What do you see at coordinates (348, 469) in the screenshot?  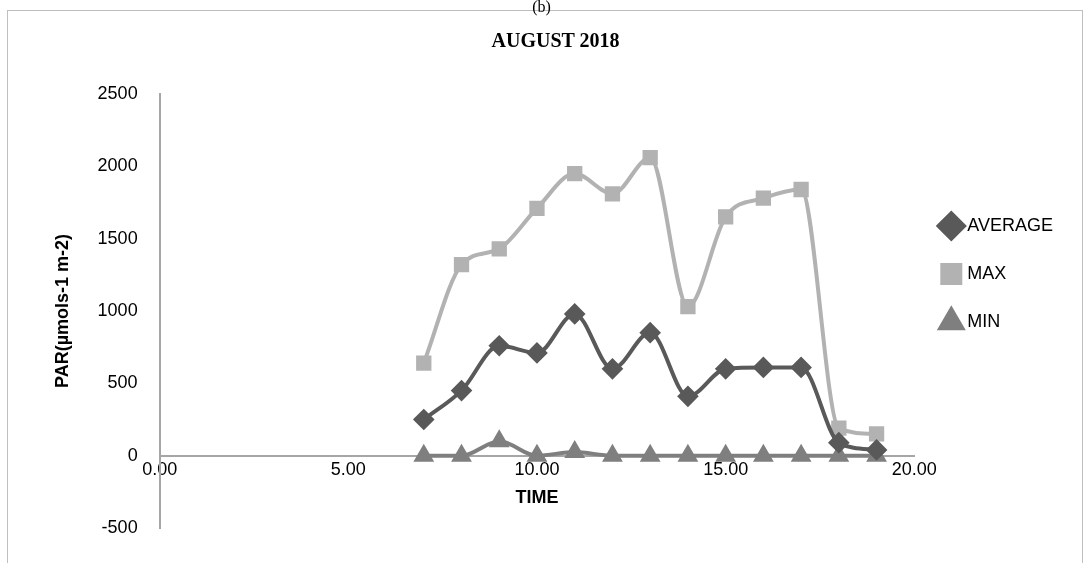 I see `x-tick-label: 5.00` at bounding box center [348, 469].